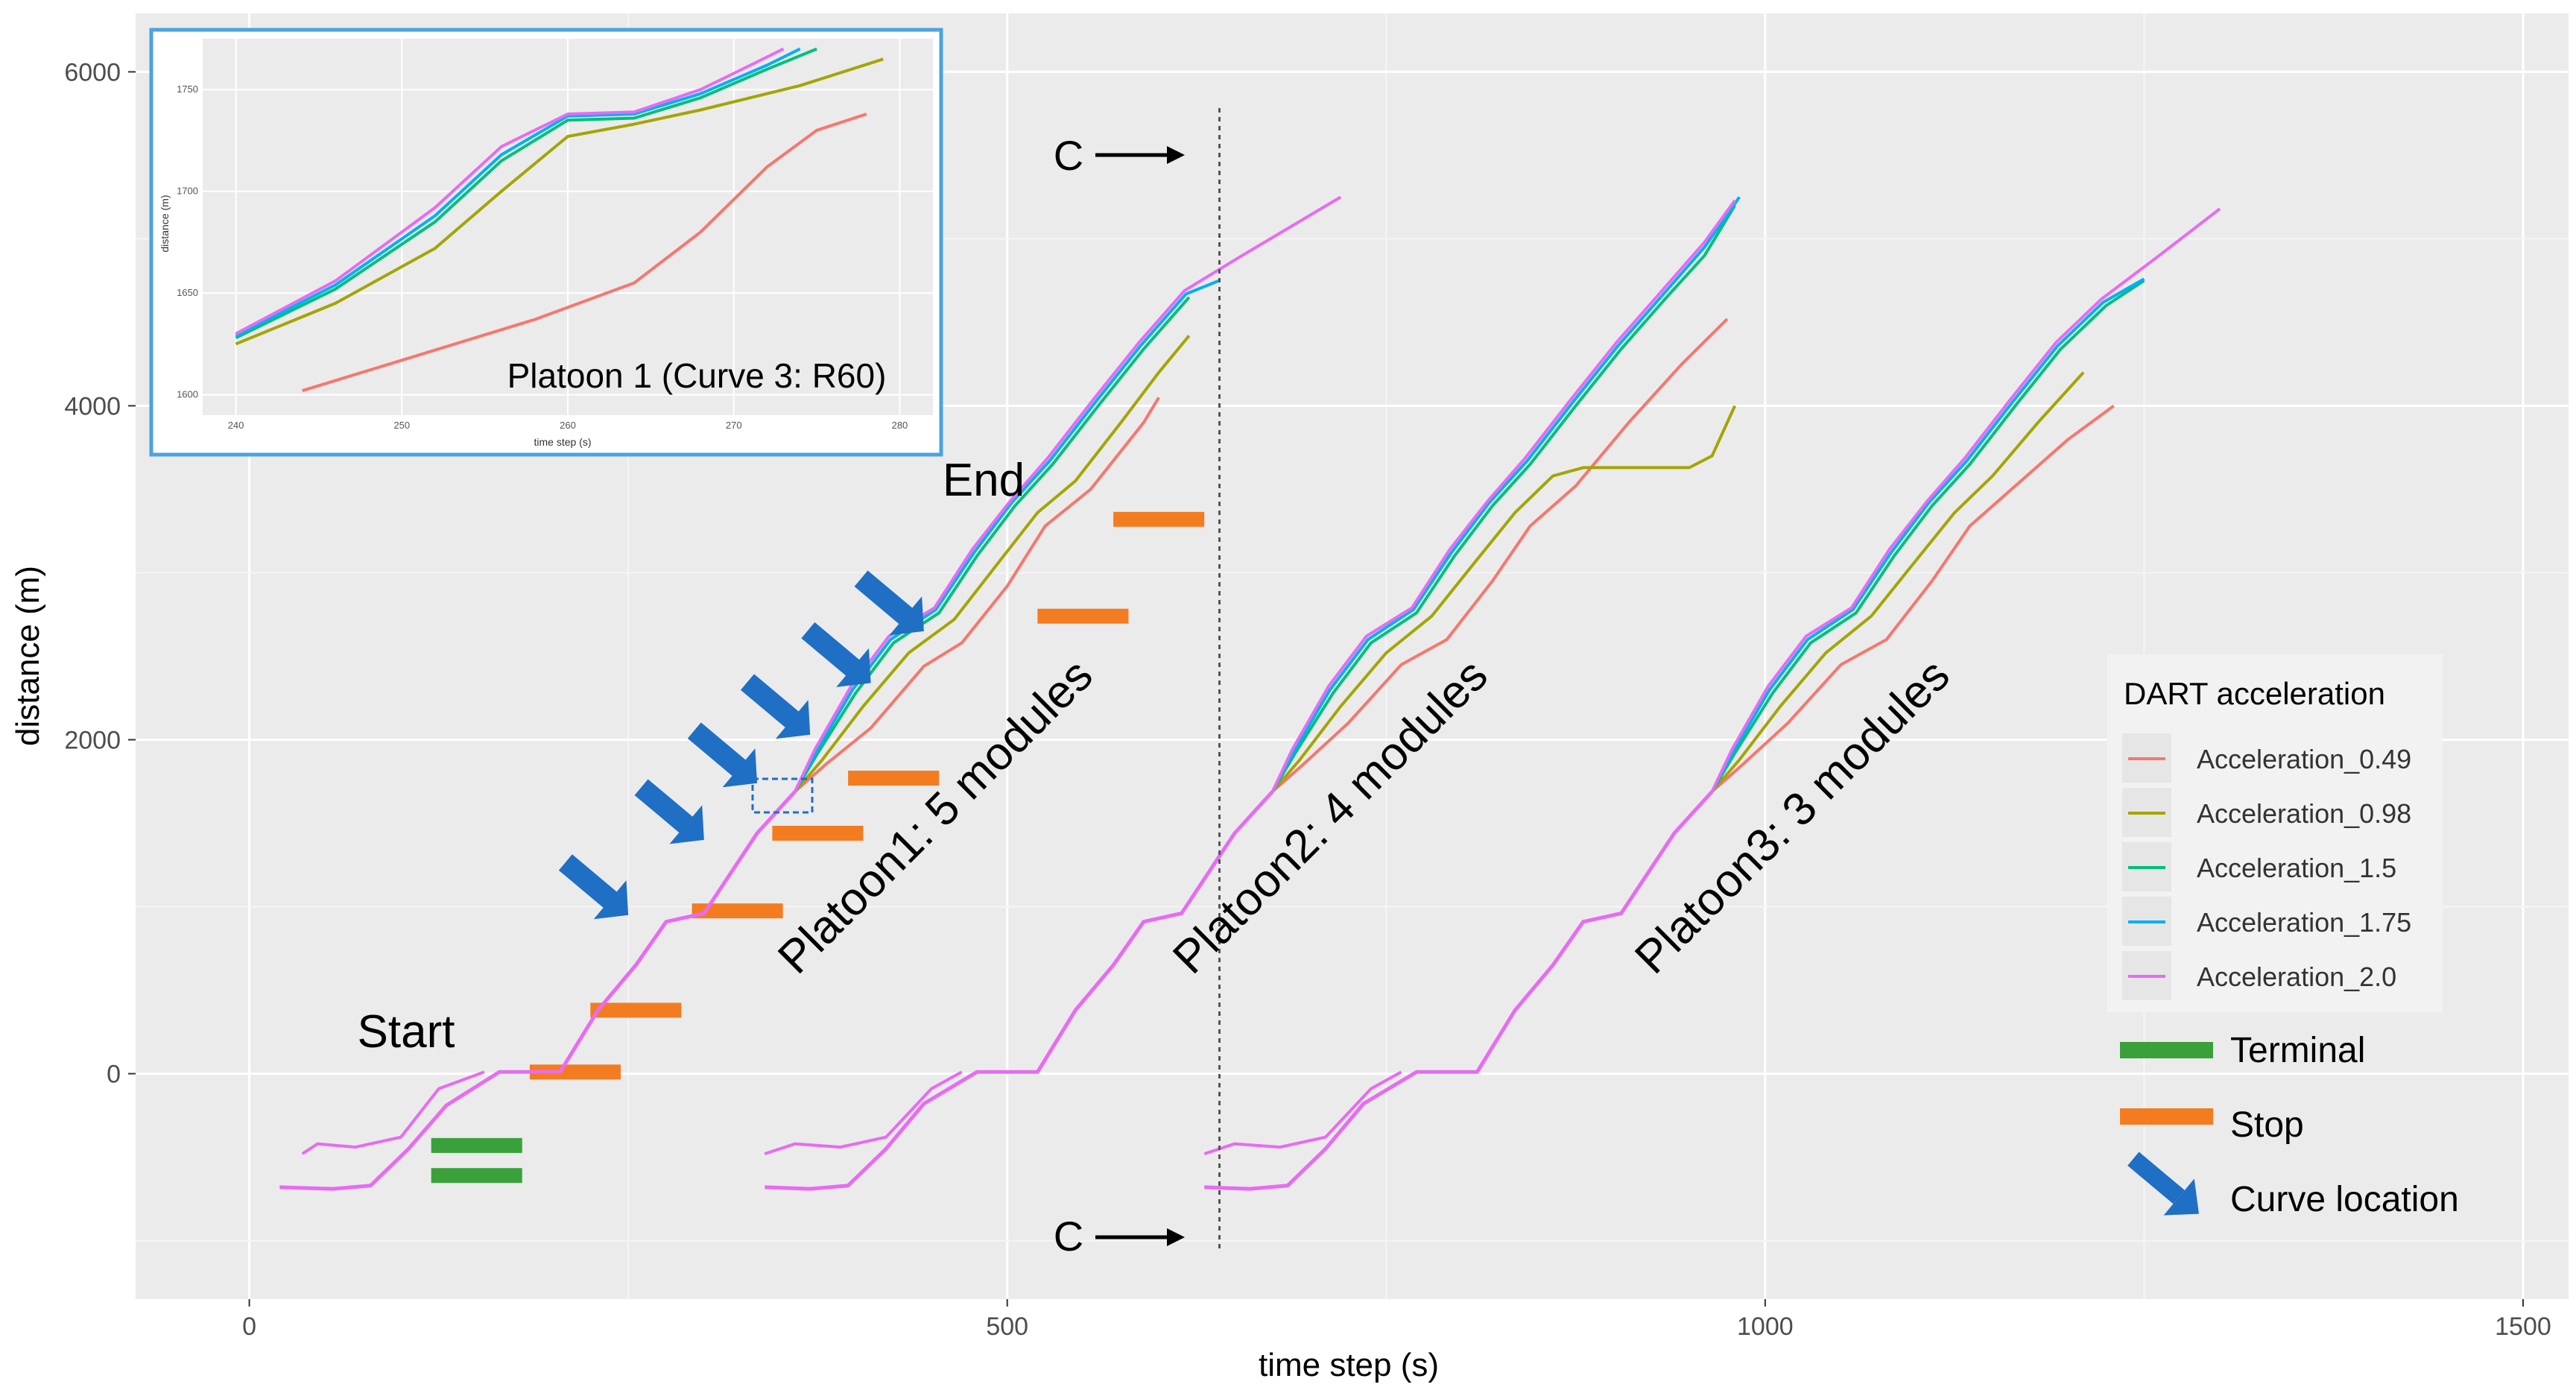 The image size is (2576, 1393). What do you see at coordinates (249, 1327) in the screenshot?
I see `x-tick-label: 0` at bounding box center [249, 1327].